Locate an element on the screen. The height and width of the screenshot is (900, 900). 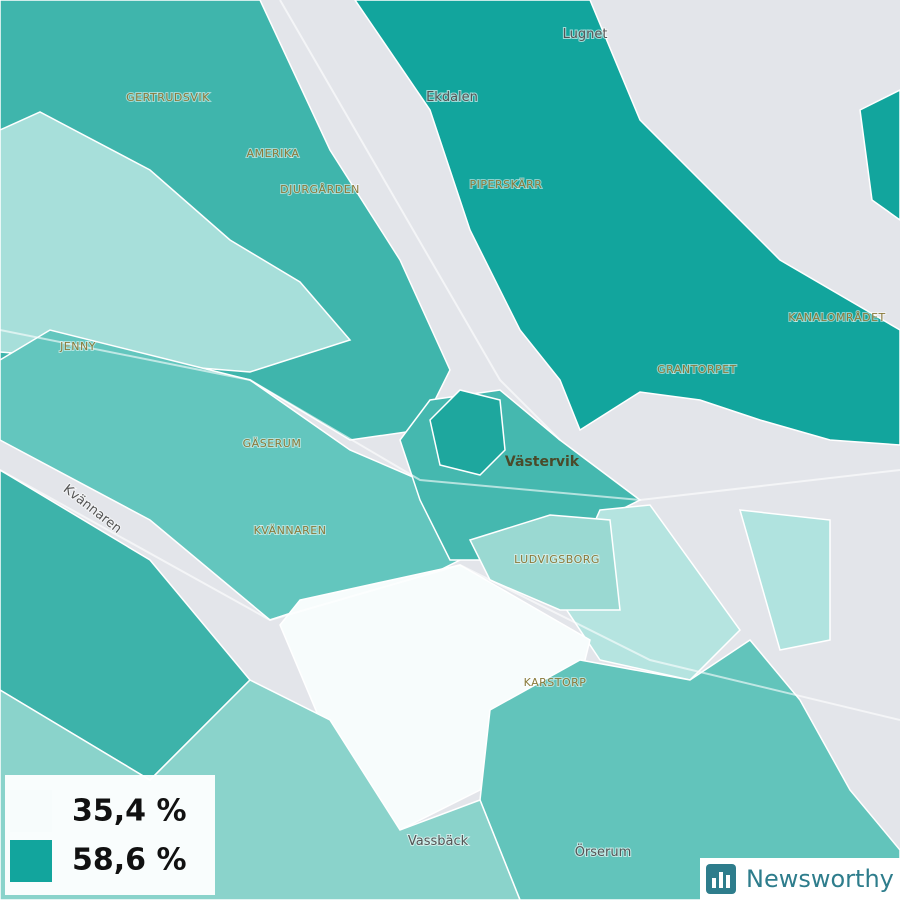
place-label: GRANTORPET is located at coordinates (697, 369).